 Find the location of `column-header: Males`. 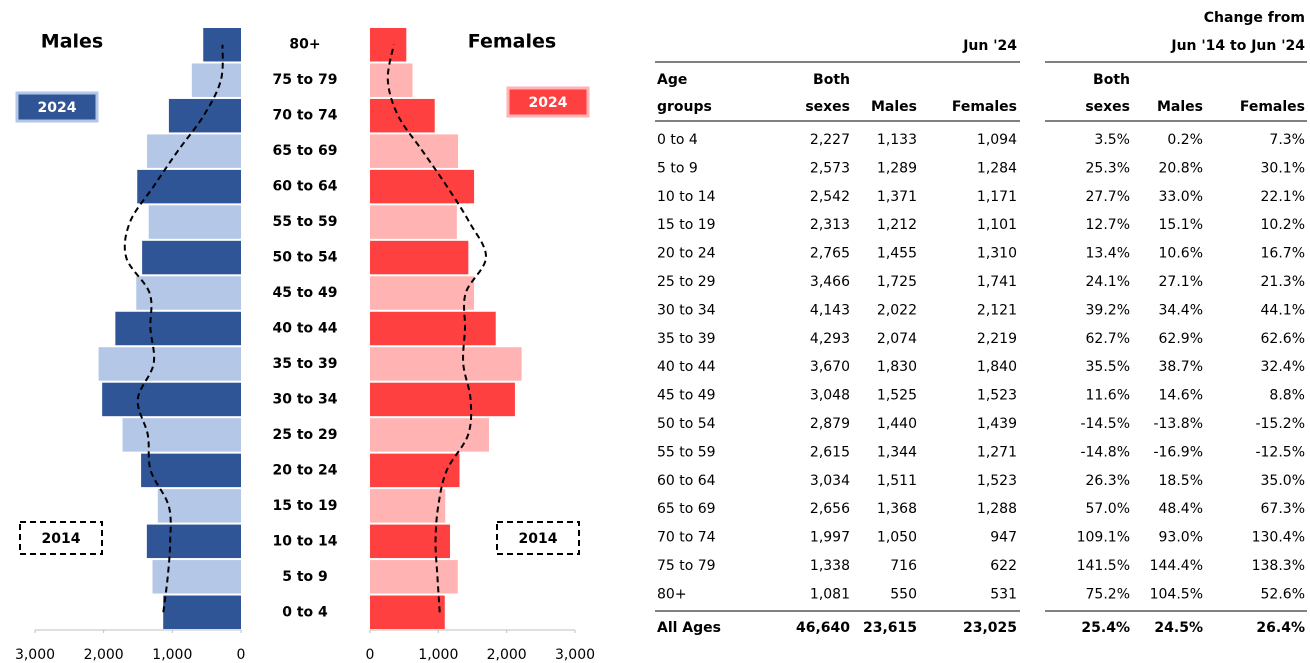

column-header: Males is located at coordinates (1180, 107).